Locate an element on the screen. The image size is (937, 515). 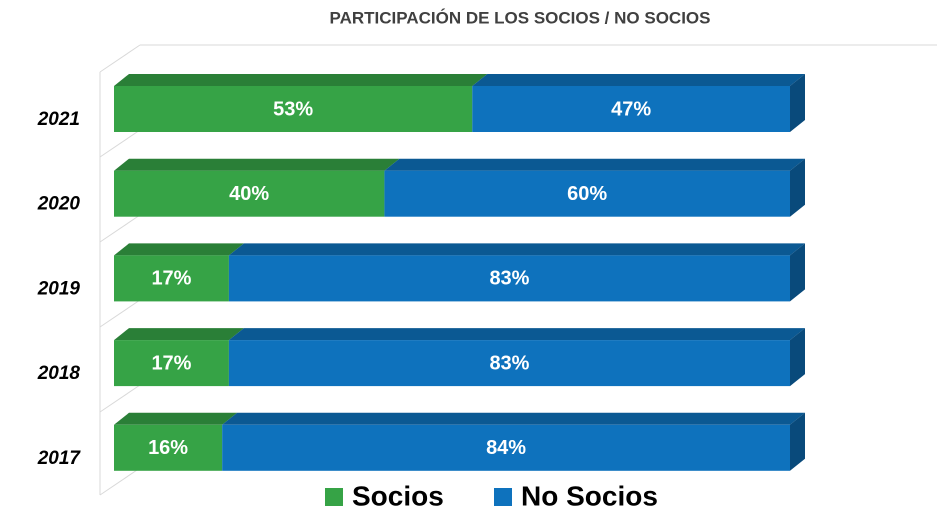
data-label: 47% is located at coordinates (631, 109).